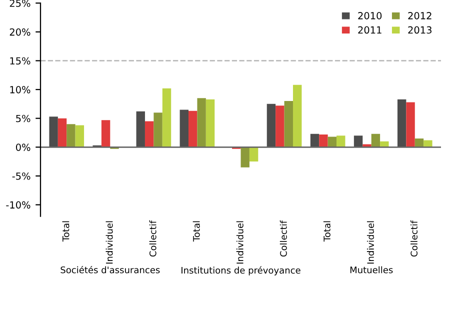 The image size is (450, 309). I want to click on y-tick-label: 15%, so click(20, 61).